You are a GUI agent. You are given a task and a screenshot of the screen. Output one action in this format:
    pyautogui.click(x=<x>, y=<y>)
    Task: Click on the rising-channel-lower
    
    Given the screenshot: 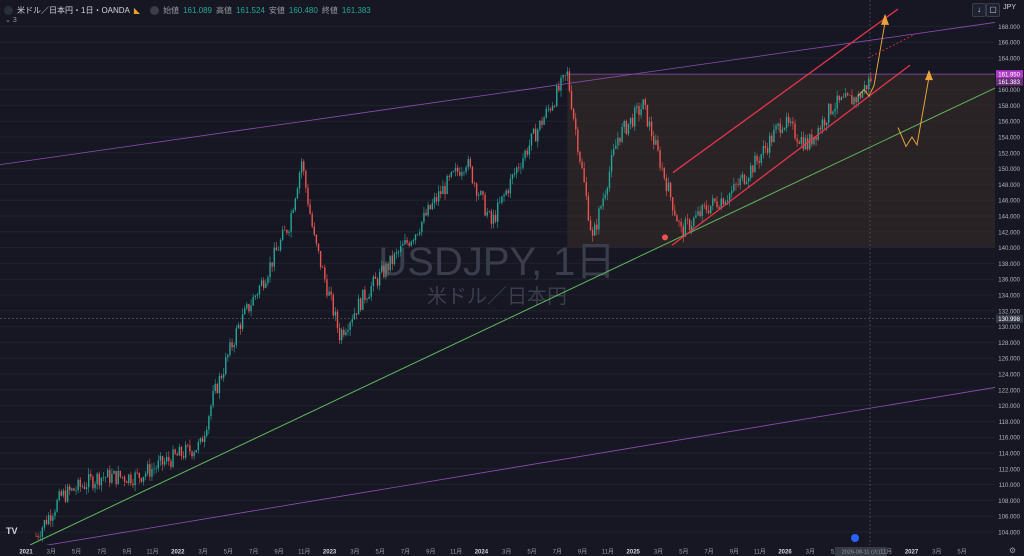 What is the action you would take?
    pyautogui.click(x=791, y=155)
    